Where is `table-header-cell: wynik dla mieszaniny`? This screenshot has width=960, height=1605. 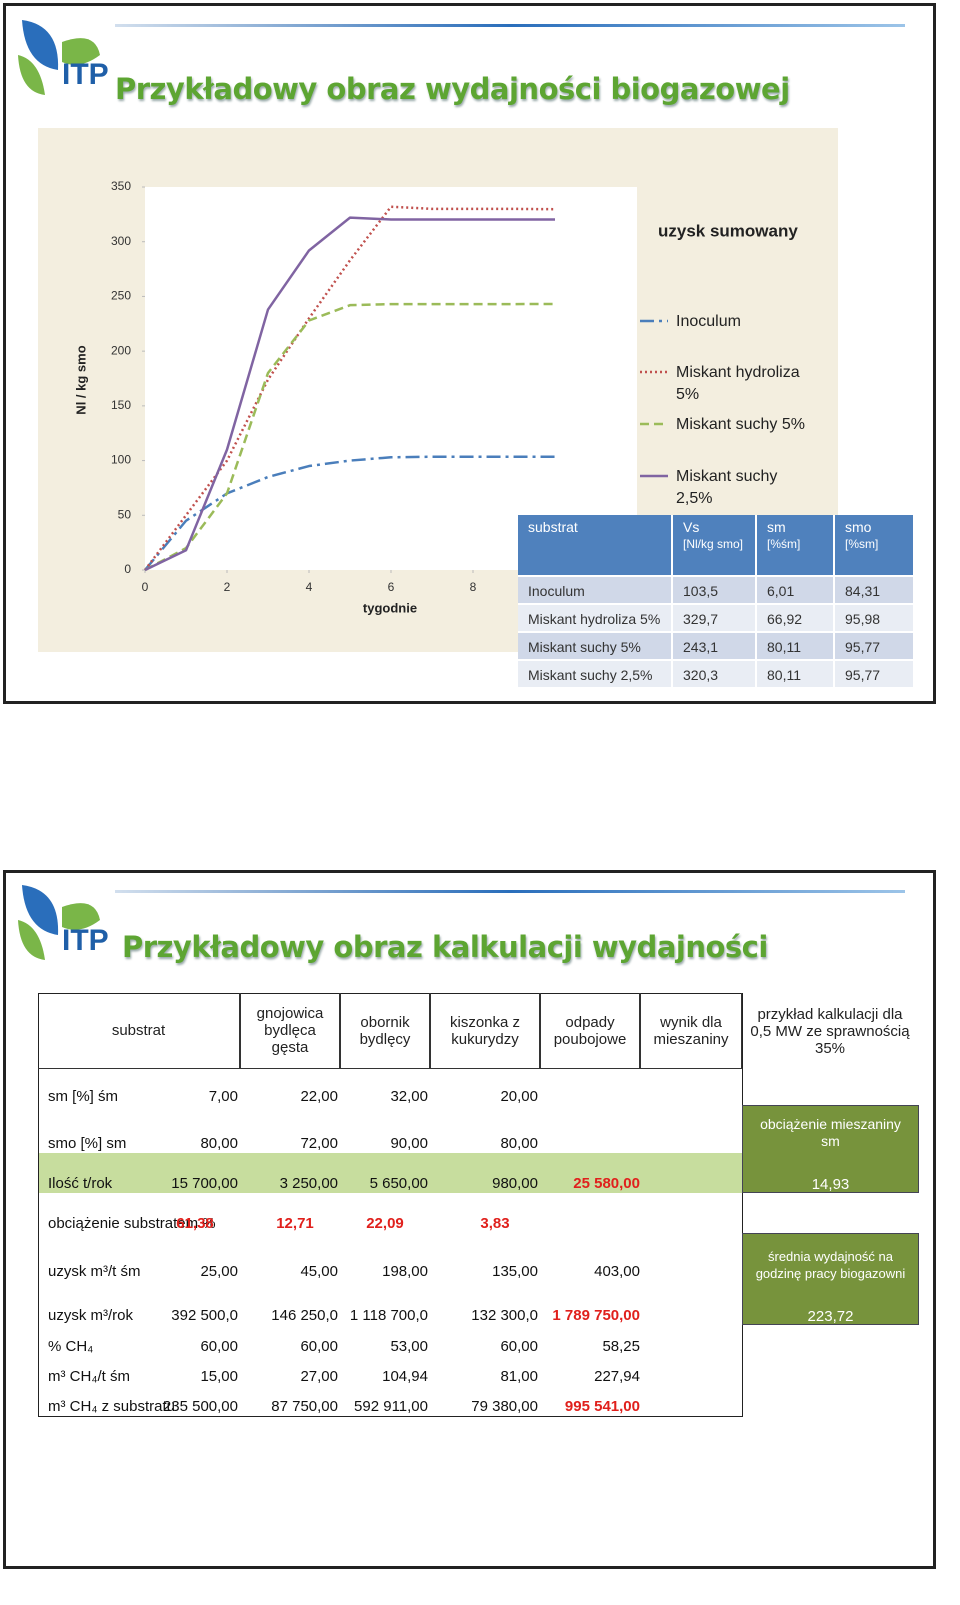
table-header-cell: wynik dla mieszaniny is located at coordinates (691, 1031).